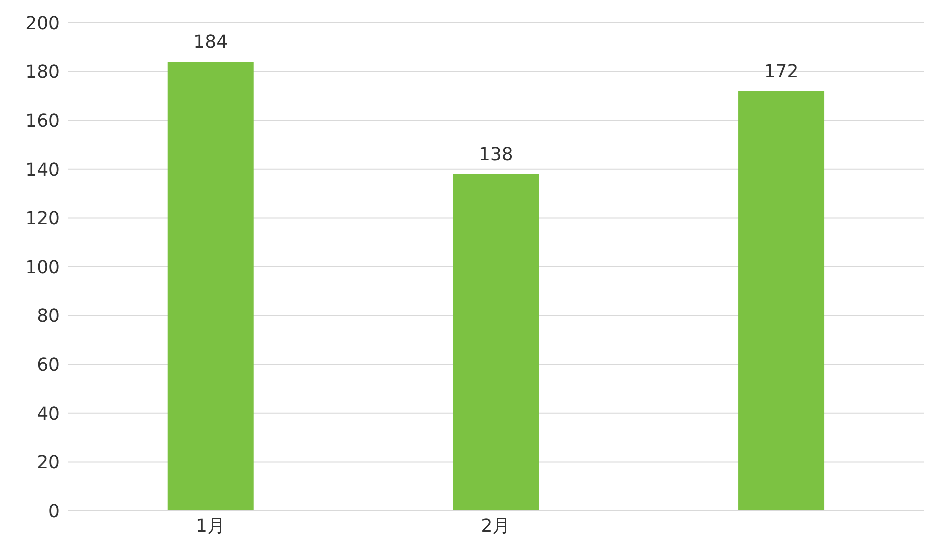  What do you see at coordinates (43, 73) in the screenshot?
I see `y-tick-label: 180` at bounding box center [43, 73].